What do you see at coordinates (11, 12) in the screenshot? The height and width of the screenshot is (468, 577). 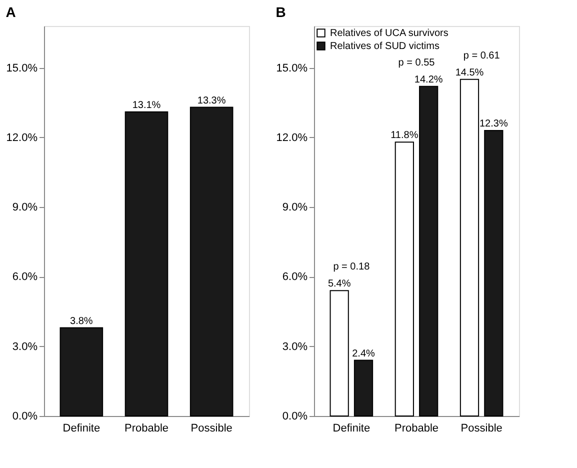 I see `chart-title: A` at bounding box center [11, 12].